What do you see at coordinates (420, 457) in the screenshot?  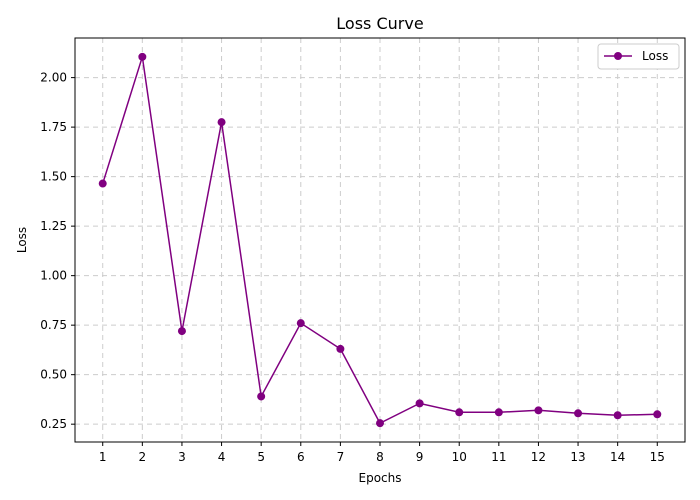 I see `x-tick-label: 9` at bounding box center [420, 457].